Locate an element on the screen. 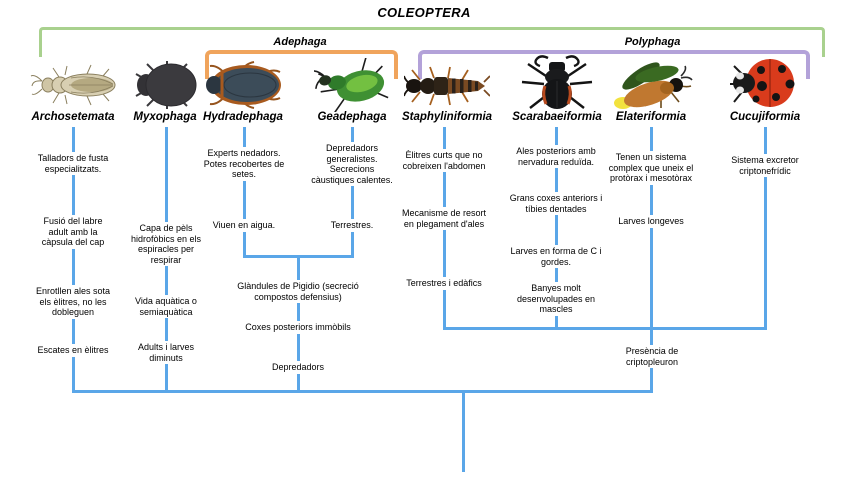  trait-text: Larves en forma de C i gordes. is located at coordinates (556, 257).